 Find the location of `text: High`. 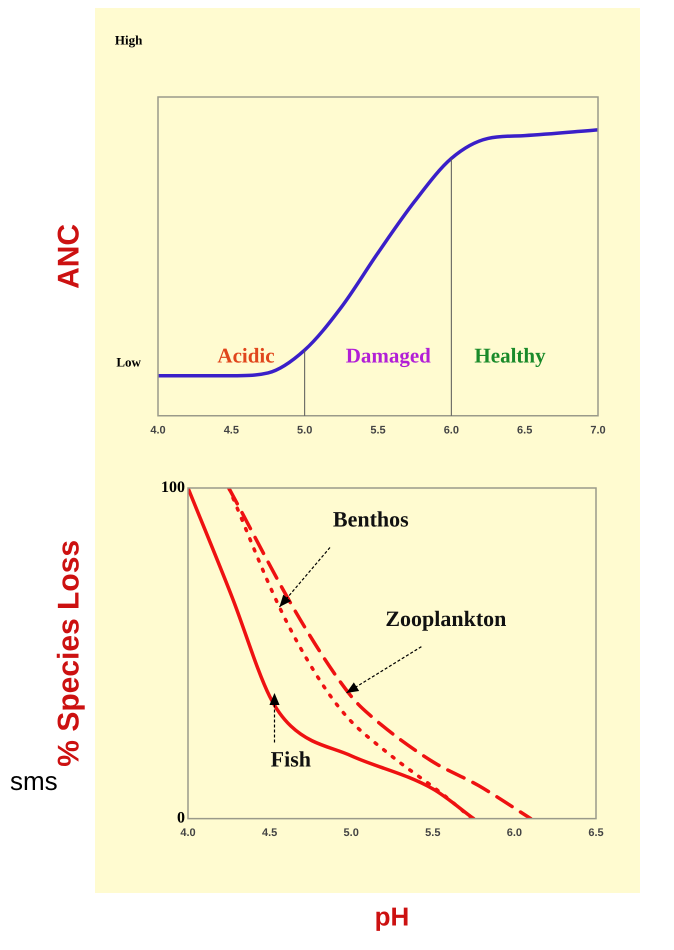

text: High is located at coordinates (129, 40).